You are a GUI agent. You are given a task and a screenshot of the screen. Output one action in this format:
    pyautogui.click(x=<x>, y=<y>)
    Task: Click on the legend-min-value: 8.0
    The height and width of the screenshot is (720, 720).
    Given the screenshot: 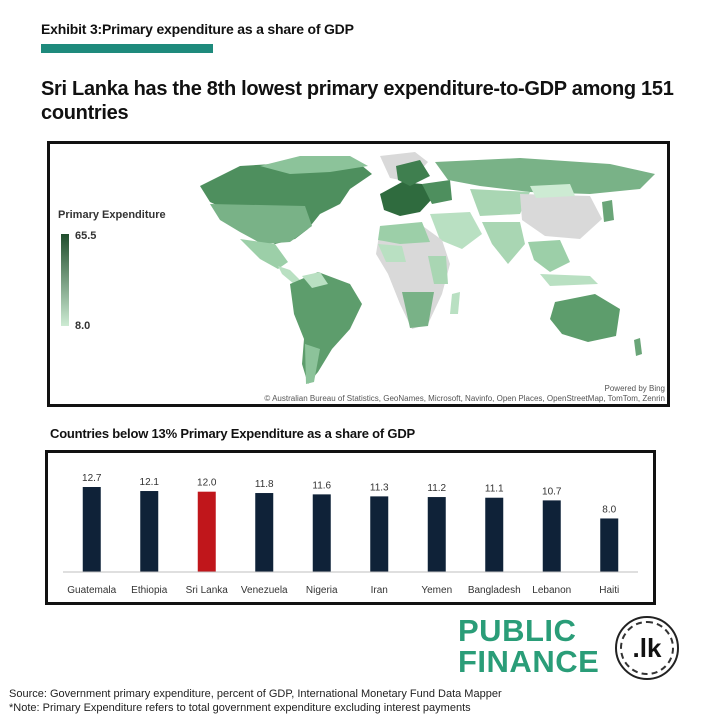 What is the action you would take?
    pyautogui.click(x=83, y=326)
    